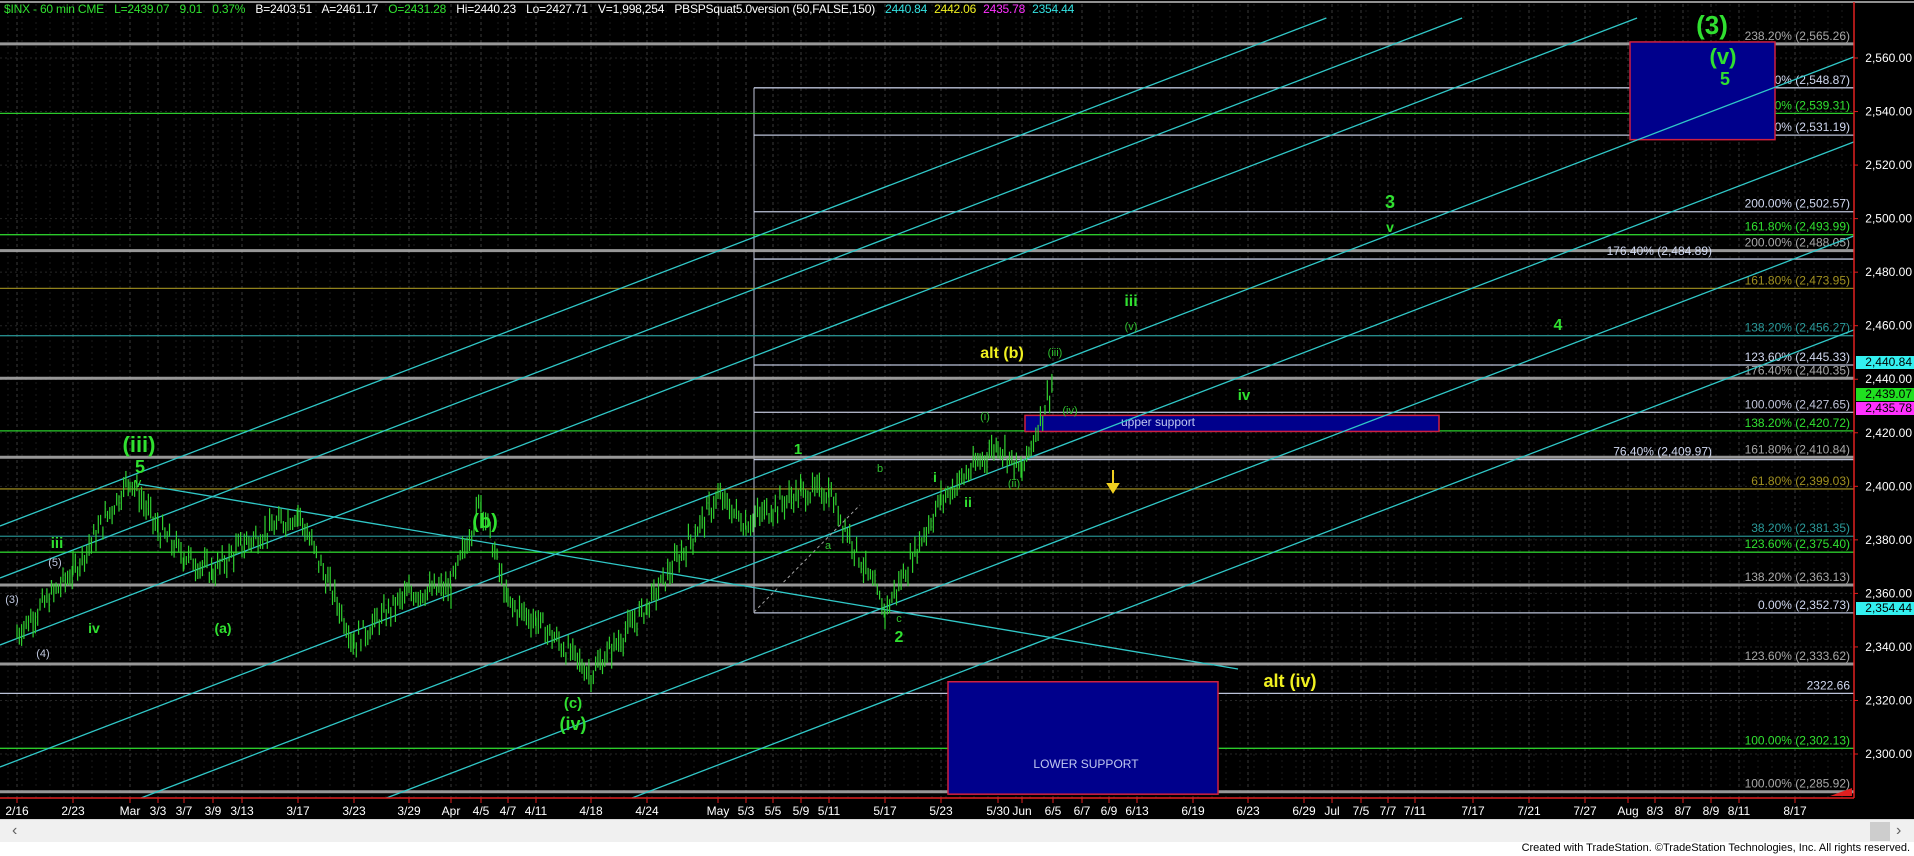 The image size is (1914, 856). Describe the element at coordinates (130, 811) in the screenshot. I see `x-tick-label: Mar` at that location.